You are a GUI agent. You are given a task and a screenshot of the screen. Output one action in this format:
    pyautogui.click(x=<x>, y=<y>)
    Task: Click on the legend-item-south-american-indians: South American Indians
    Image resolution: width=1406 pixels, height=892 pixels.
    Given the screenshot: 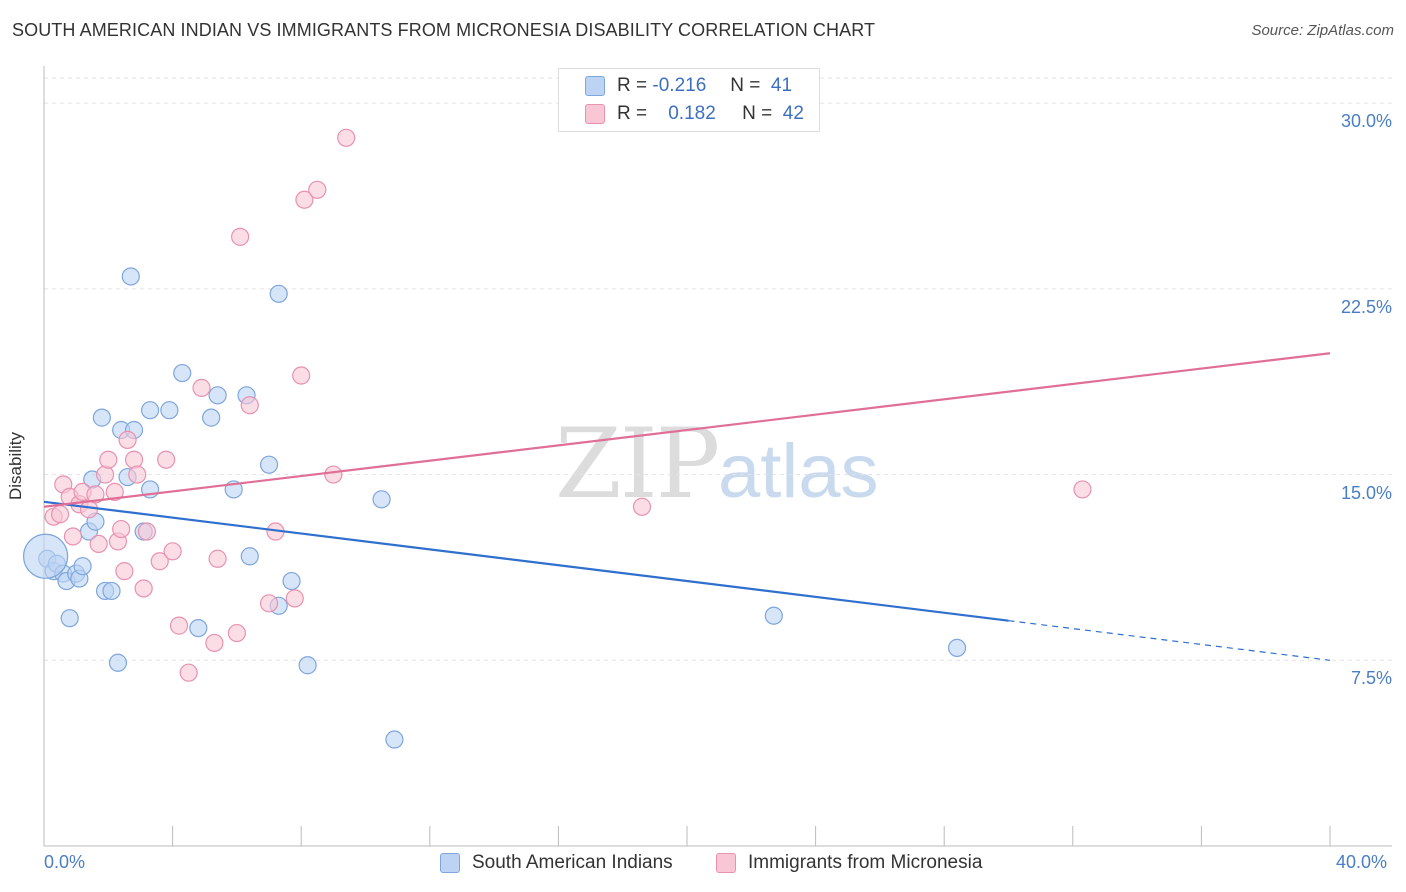 What is the action you would take?
    pyautogui.click(x=556, y=863)
    